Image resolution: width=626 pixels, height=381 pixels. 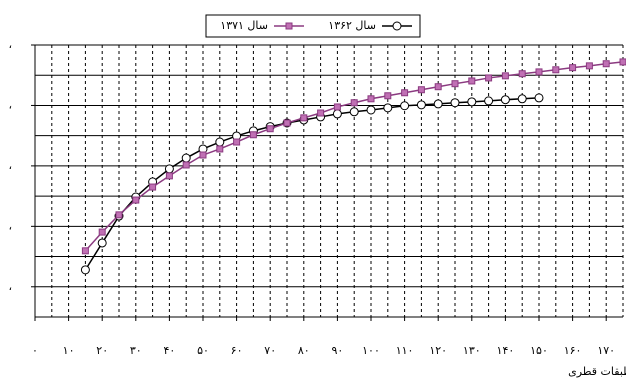 I want to click on x-tick-label: ۵۰, so click(x=203, y=350).